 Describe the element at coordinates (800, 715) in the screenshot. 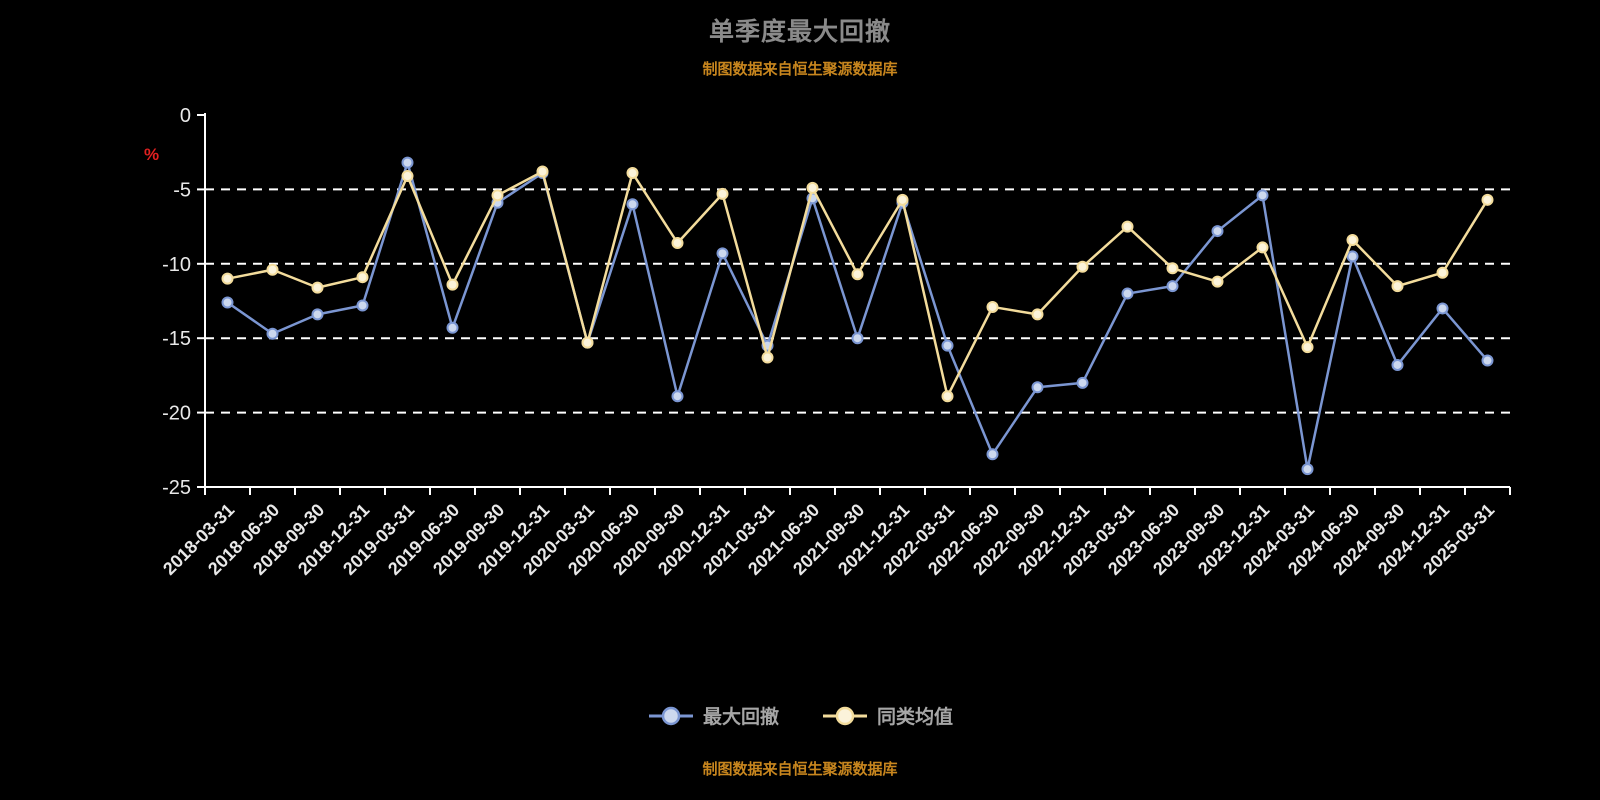

I see `chart-legend: 最大回撤 同类均值` at that location.